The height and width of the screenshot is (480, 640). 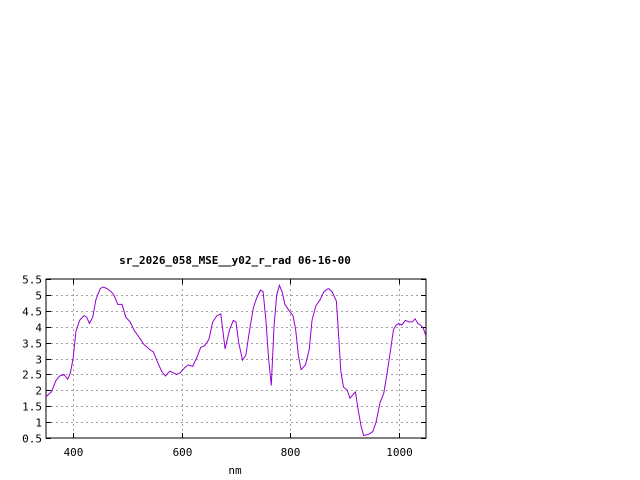 What do you see at coordinates (32, 312) in the screenshot?
I see `y-tick-label: 4.5` at bounding box center [32, 312].